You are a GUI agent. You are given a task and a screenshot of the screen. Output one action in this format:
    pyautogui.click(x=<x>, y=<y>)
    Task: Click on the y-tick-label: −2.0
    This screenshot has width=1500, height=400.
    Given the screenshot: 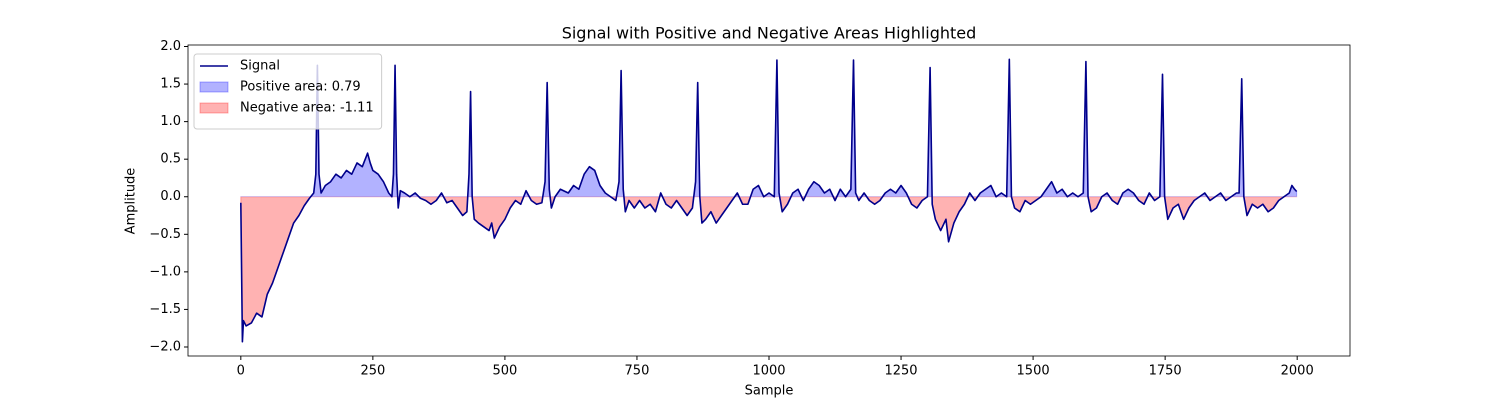 What is the action you would take?
    pyautogui.click(x=165, y=346)
    